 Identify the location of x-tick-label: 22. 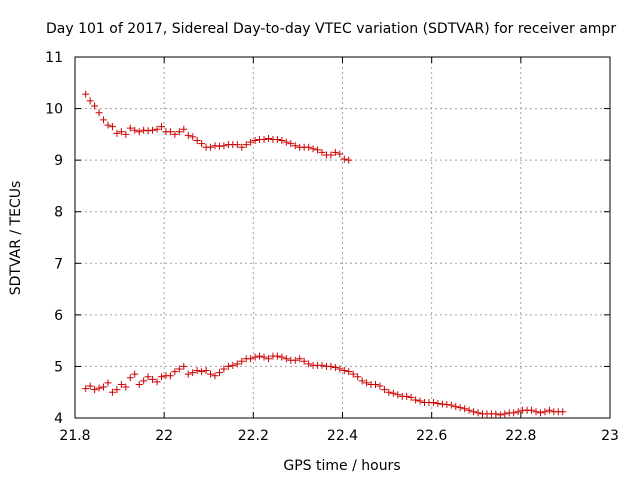
(164, 436).